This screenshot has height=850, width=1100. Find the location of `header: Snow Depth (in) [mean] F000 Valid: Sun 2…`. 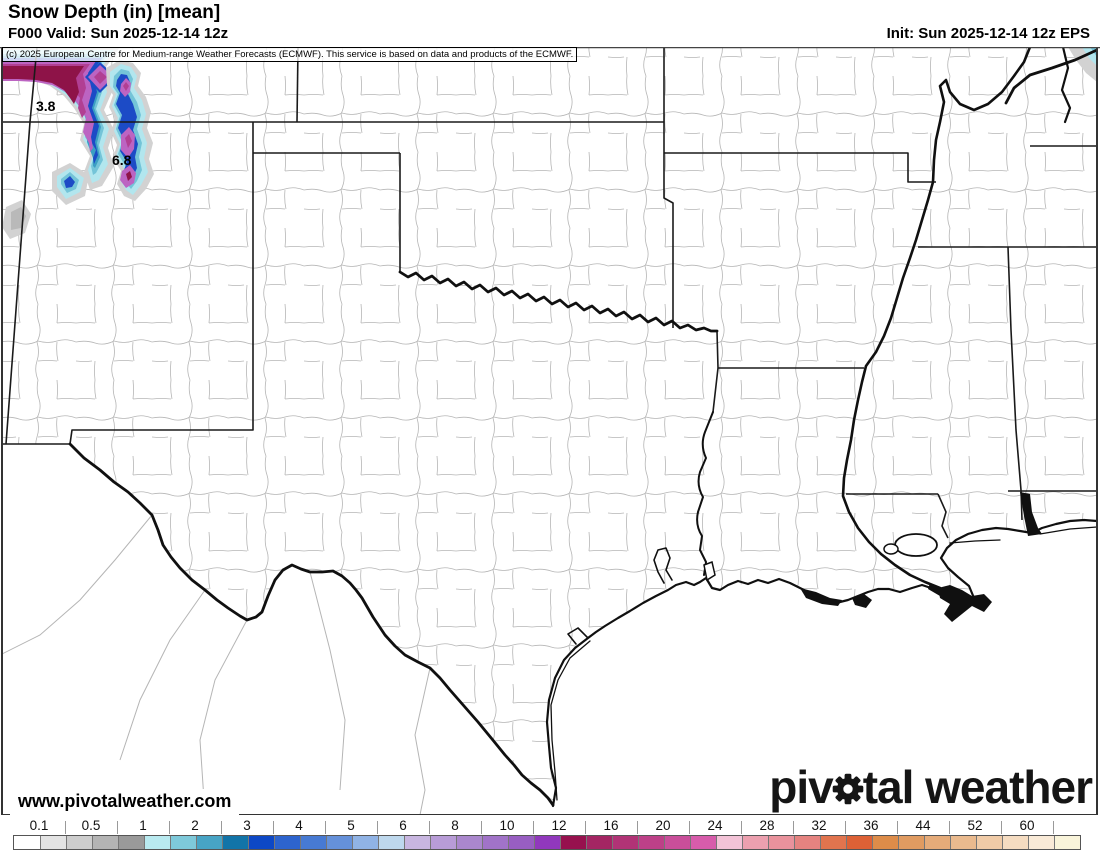

header: Snow Depth (in) [mean] F000 Valid: Sun 2… is located at coordinates (550, 23).